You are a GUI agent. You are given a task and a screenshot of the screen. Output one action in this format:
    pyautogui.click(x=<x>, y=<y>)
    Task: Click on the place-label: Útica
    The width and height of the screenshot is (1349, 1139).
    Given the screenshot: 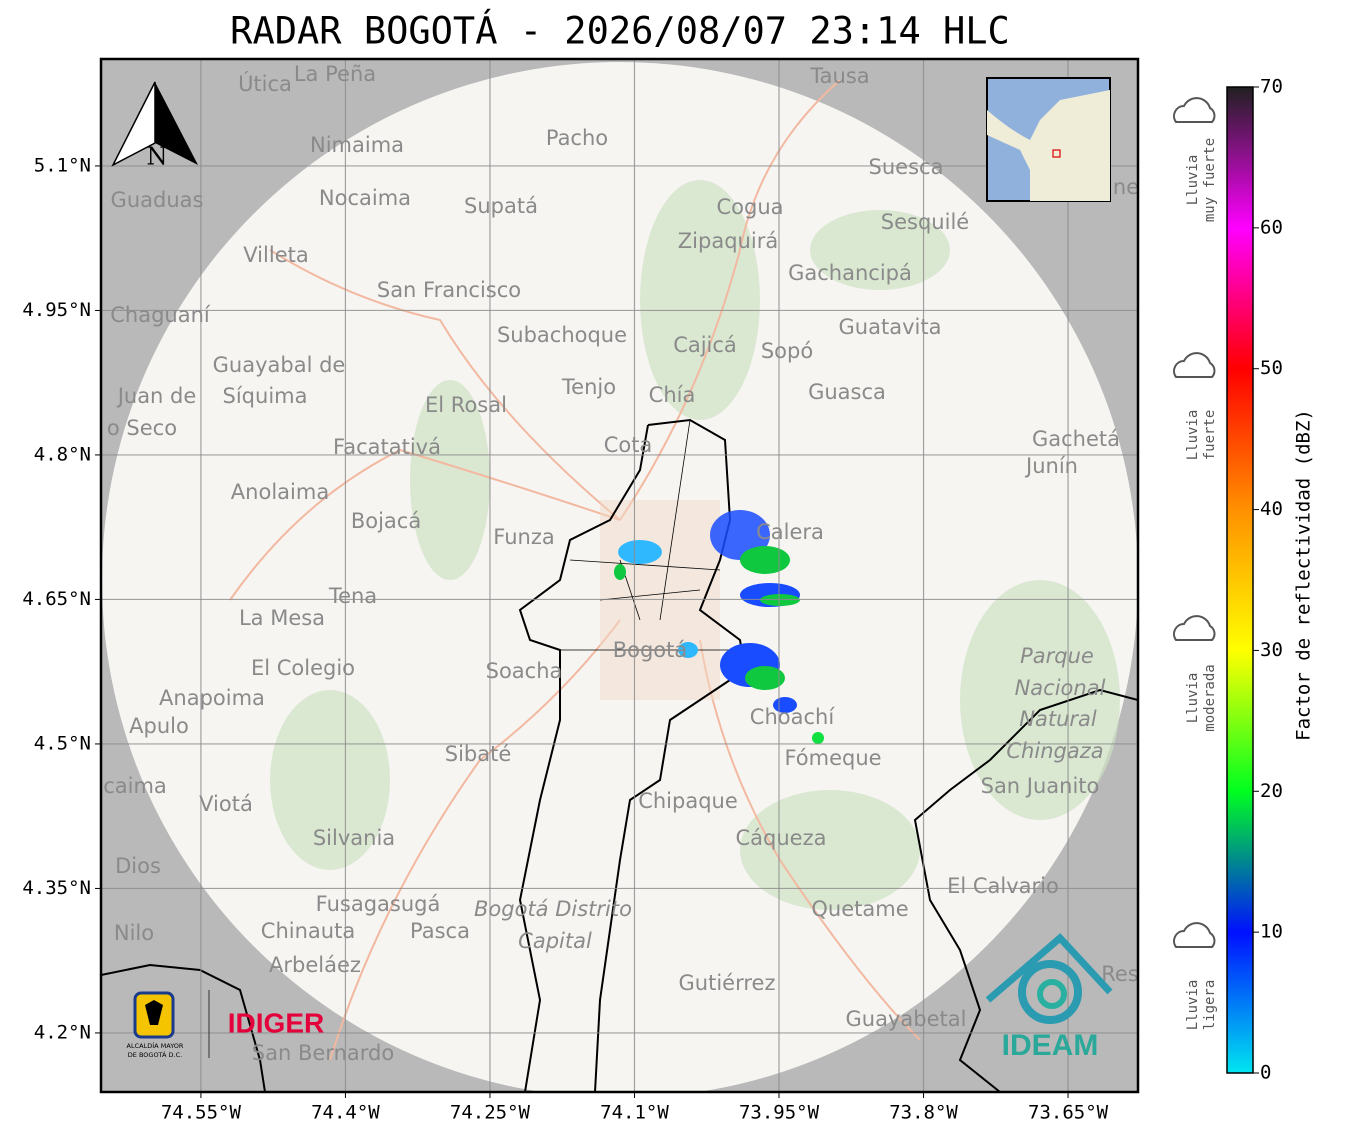 What is the action you would take?
    pyautogui.click(x=265, y=83)
    